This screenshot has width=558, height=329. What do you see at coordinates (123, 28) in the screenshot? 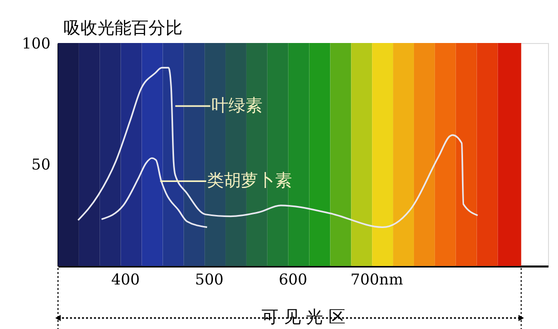
I see `y-axis-title: 吸收光能百分比` at bounding box center [123, 28].